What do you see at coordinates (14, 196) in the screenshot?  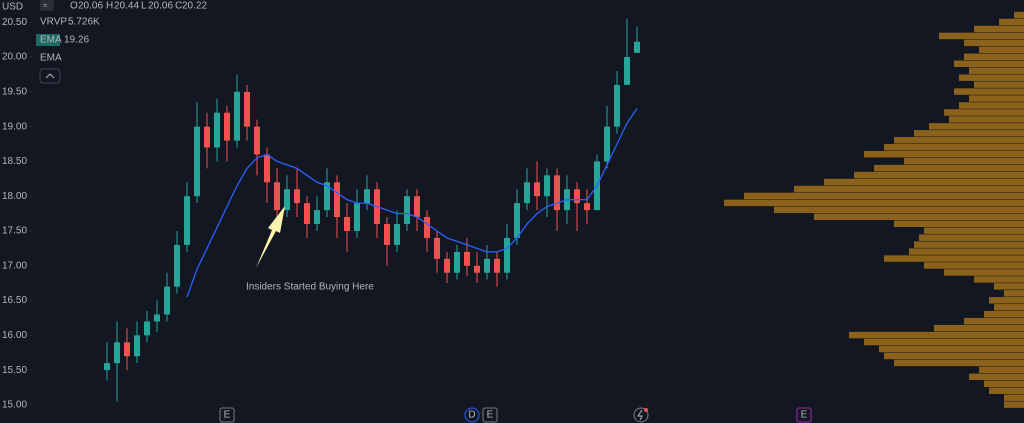 I see `y-tick-label: 18.00` at bounding box center [14, 196].